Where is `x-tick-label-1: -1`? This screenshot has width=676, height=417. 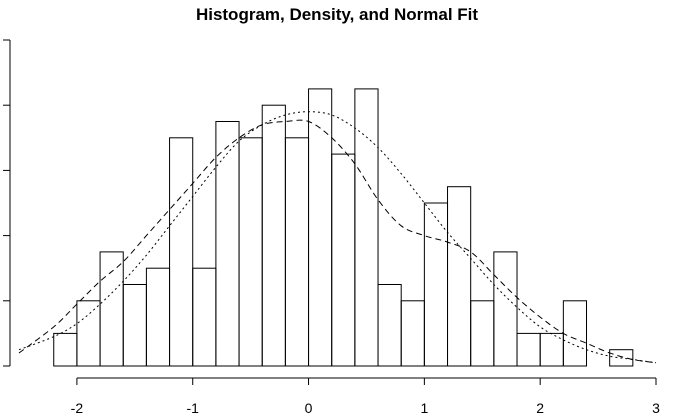
x-tick-label-1: -1 is located at coordinates (193, 408).